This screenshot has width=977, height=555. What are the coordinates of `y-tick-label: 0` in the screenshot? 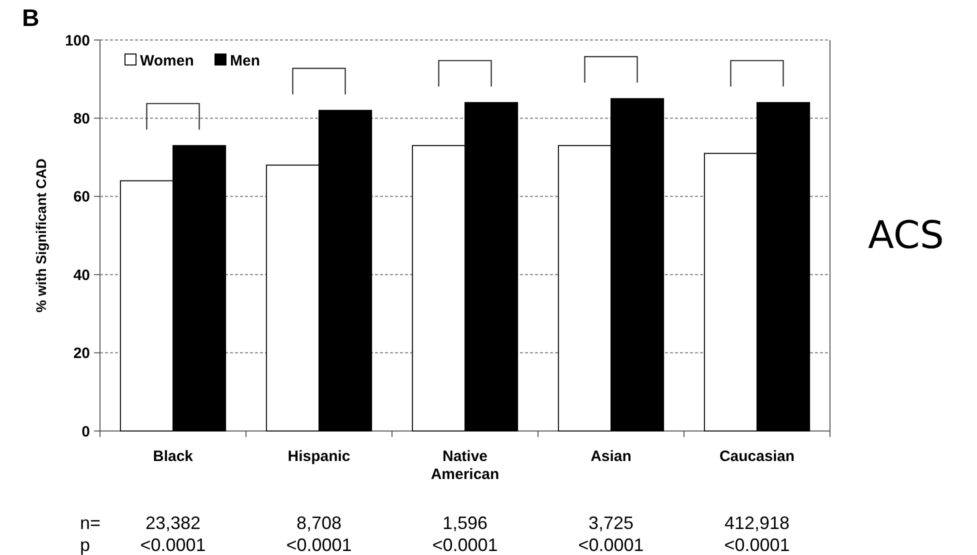 It's located at (86, 431).